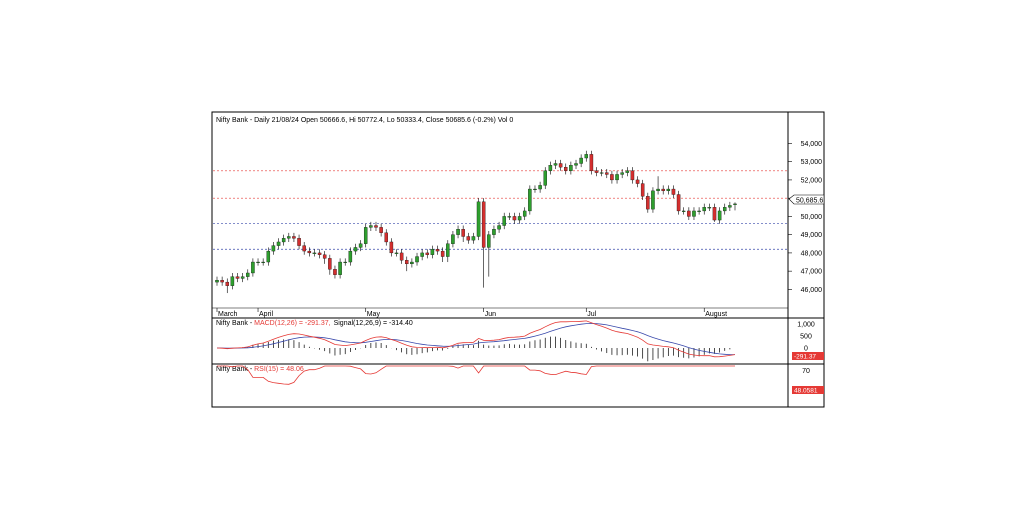  I want to click on macd-line, so click(476, 339).